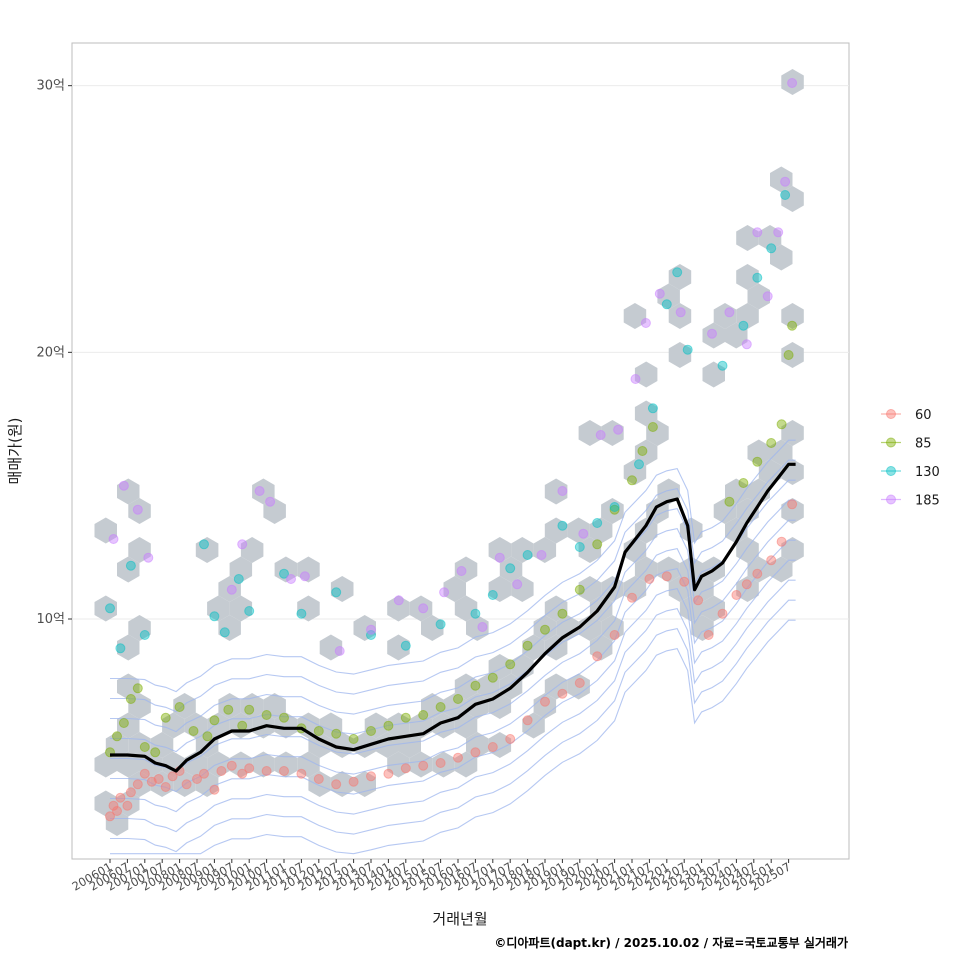 This screenshot has width=960, height=960. What do you see at coordinates (50, 86) in the screenshot?
I see `y-tick-label: 30억` at bounding box center [50, 86].